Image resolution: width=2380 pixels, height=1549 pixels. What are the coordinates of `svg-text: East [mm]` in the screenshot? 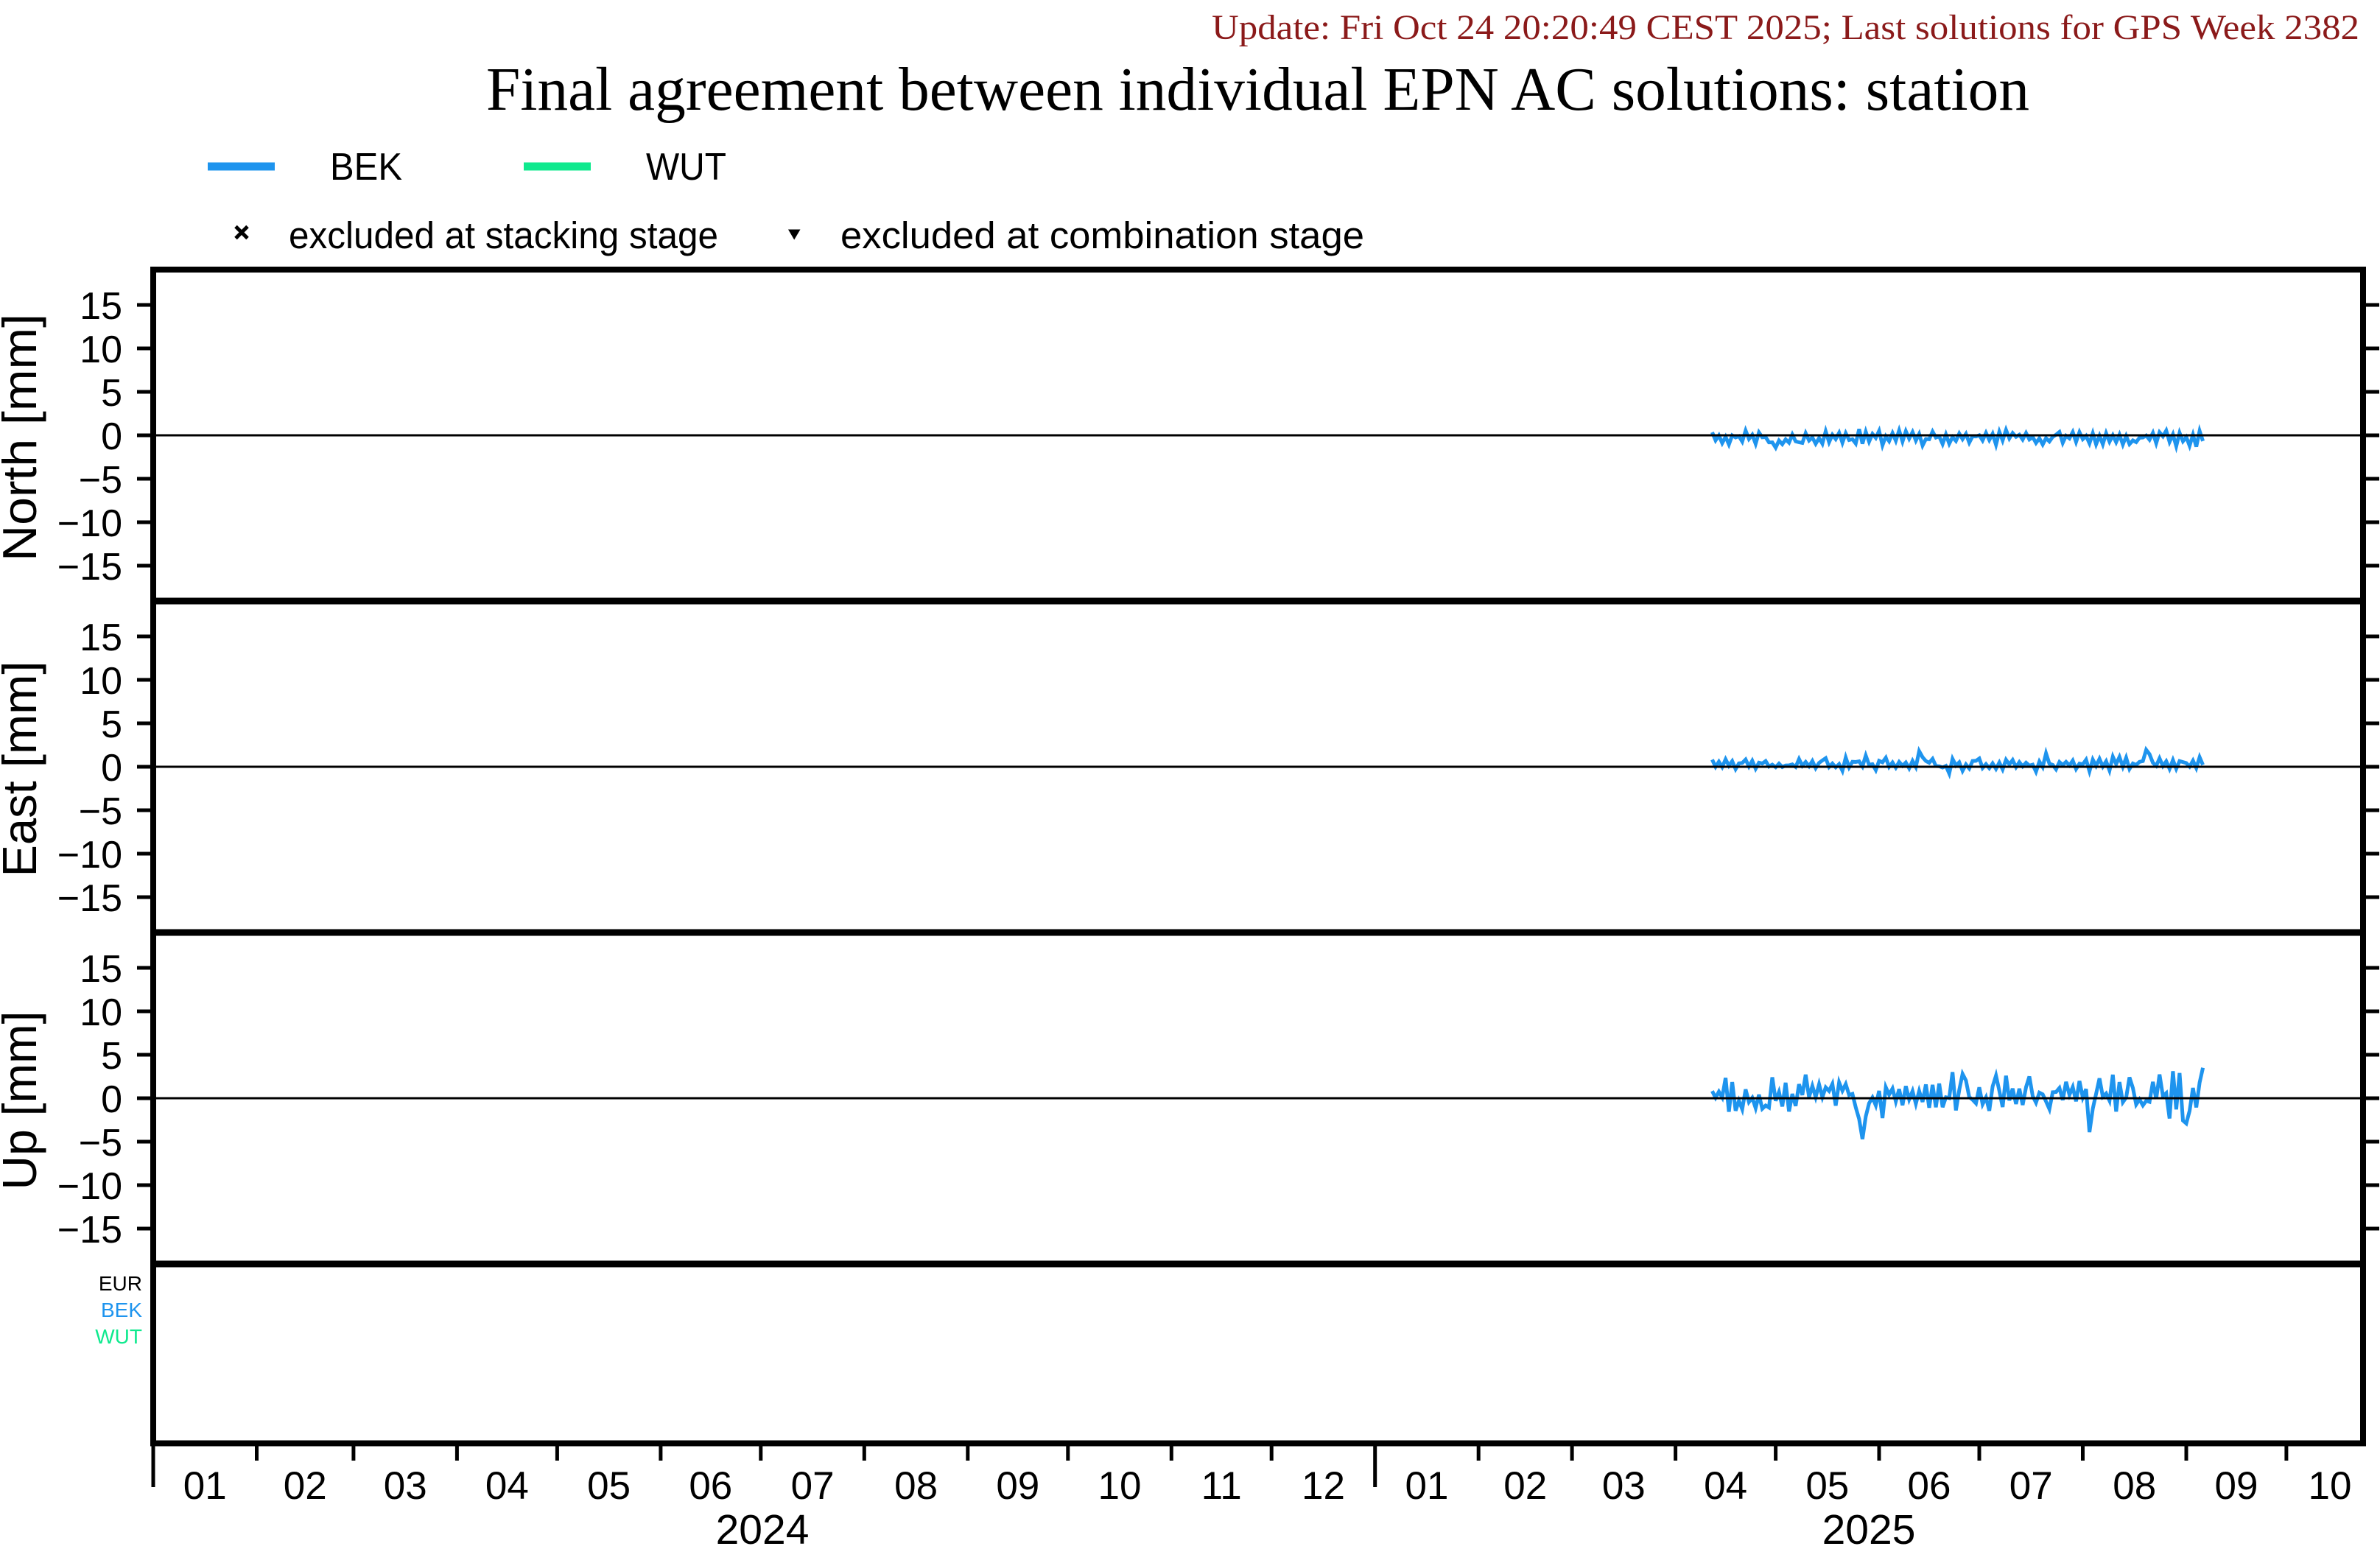 It's located at (23, 769).